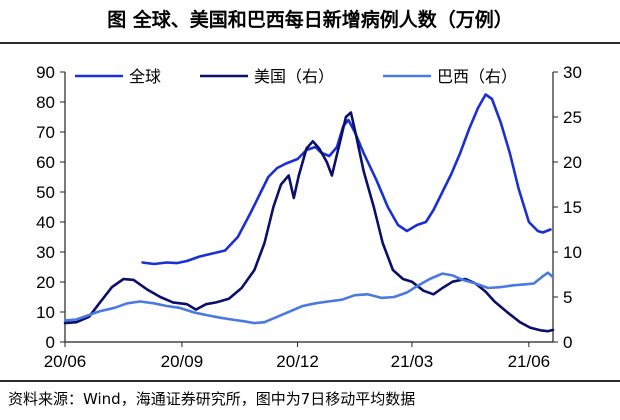  Describe the element at coordinates (45, 222) in the screenshot. I see `left-y-tick-label: 40` at that location.